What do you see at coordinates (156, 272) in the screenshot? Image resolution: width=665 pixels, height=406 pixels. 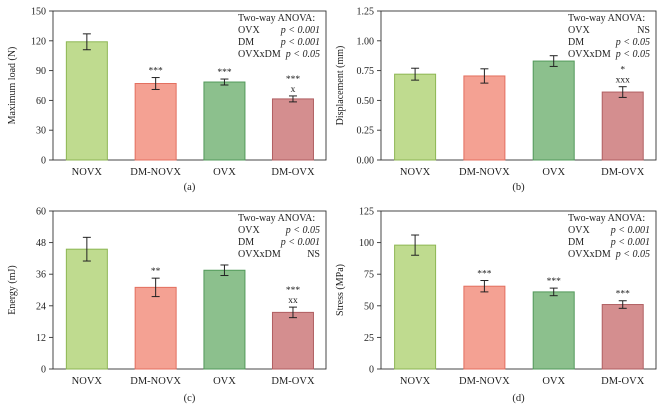 I see `significance-mark: **` at bounding box center [156, 272].